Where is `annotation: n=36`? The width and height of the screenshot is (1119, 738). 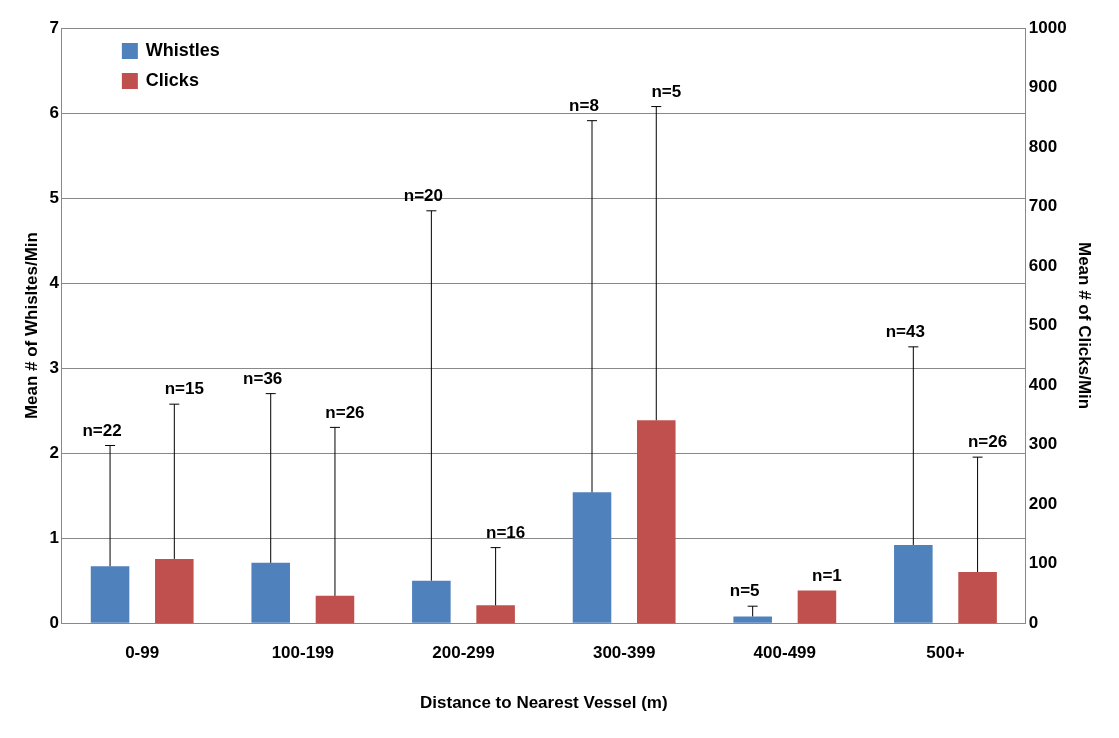
annotation: n=36 is located at coordinates (263, 378).